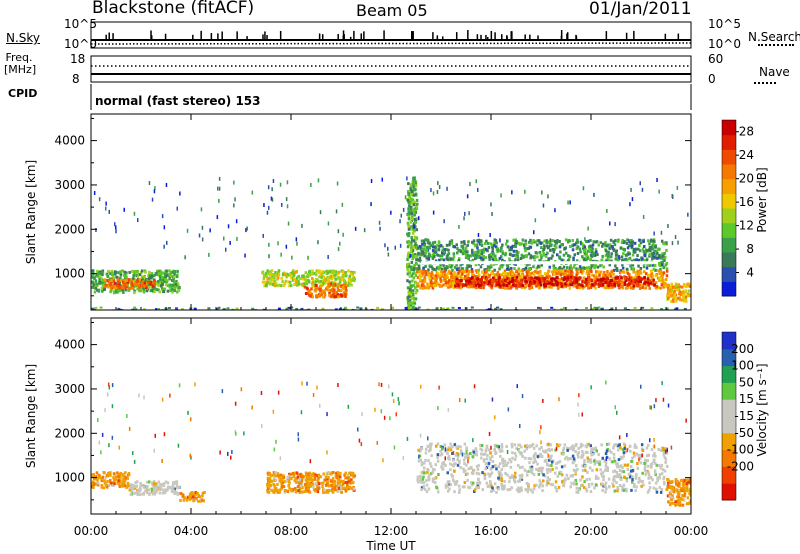 The height and width of the screenshot is (554, 800). What do you see at coordinates (537, 263) in the screenshot?
I see `power-gap-band` at bounding box center [537, 263].